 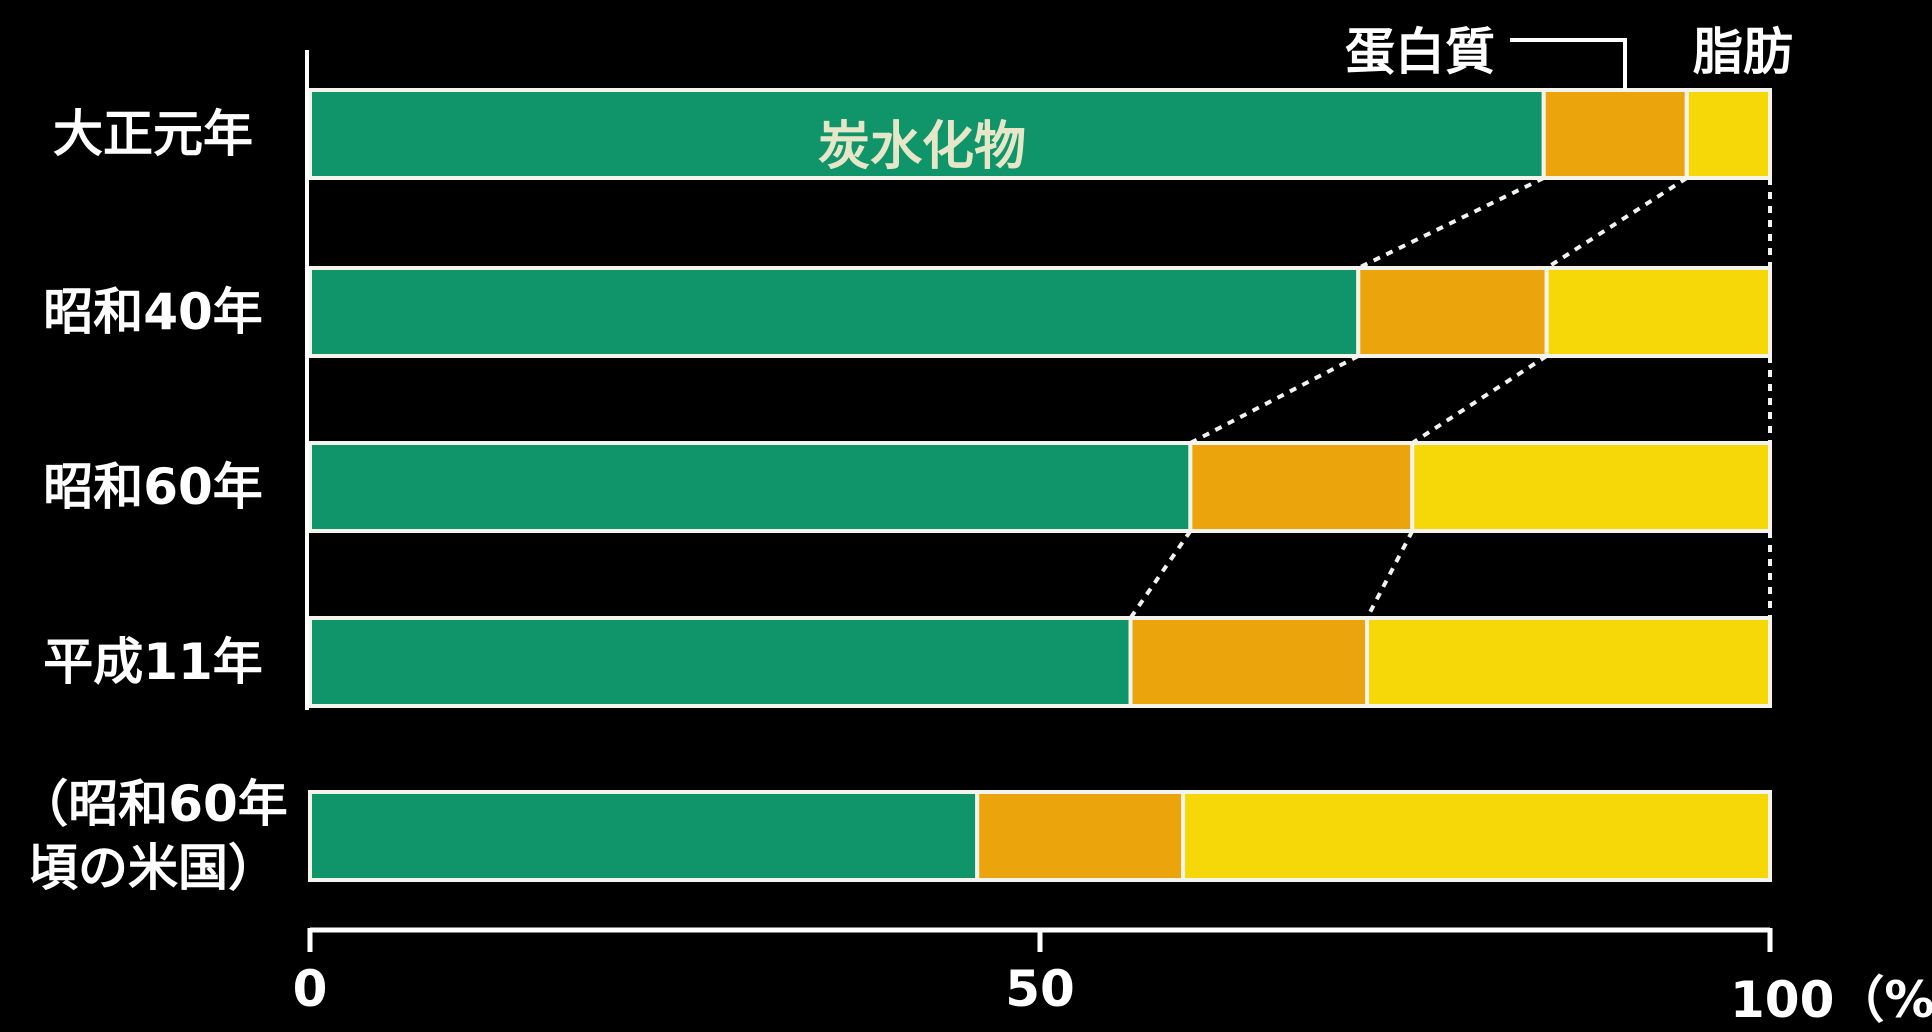 I want to click on x-tick-label-0: 0, so click(x=310, y=989).